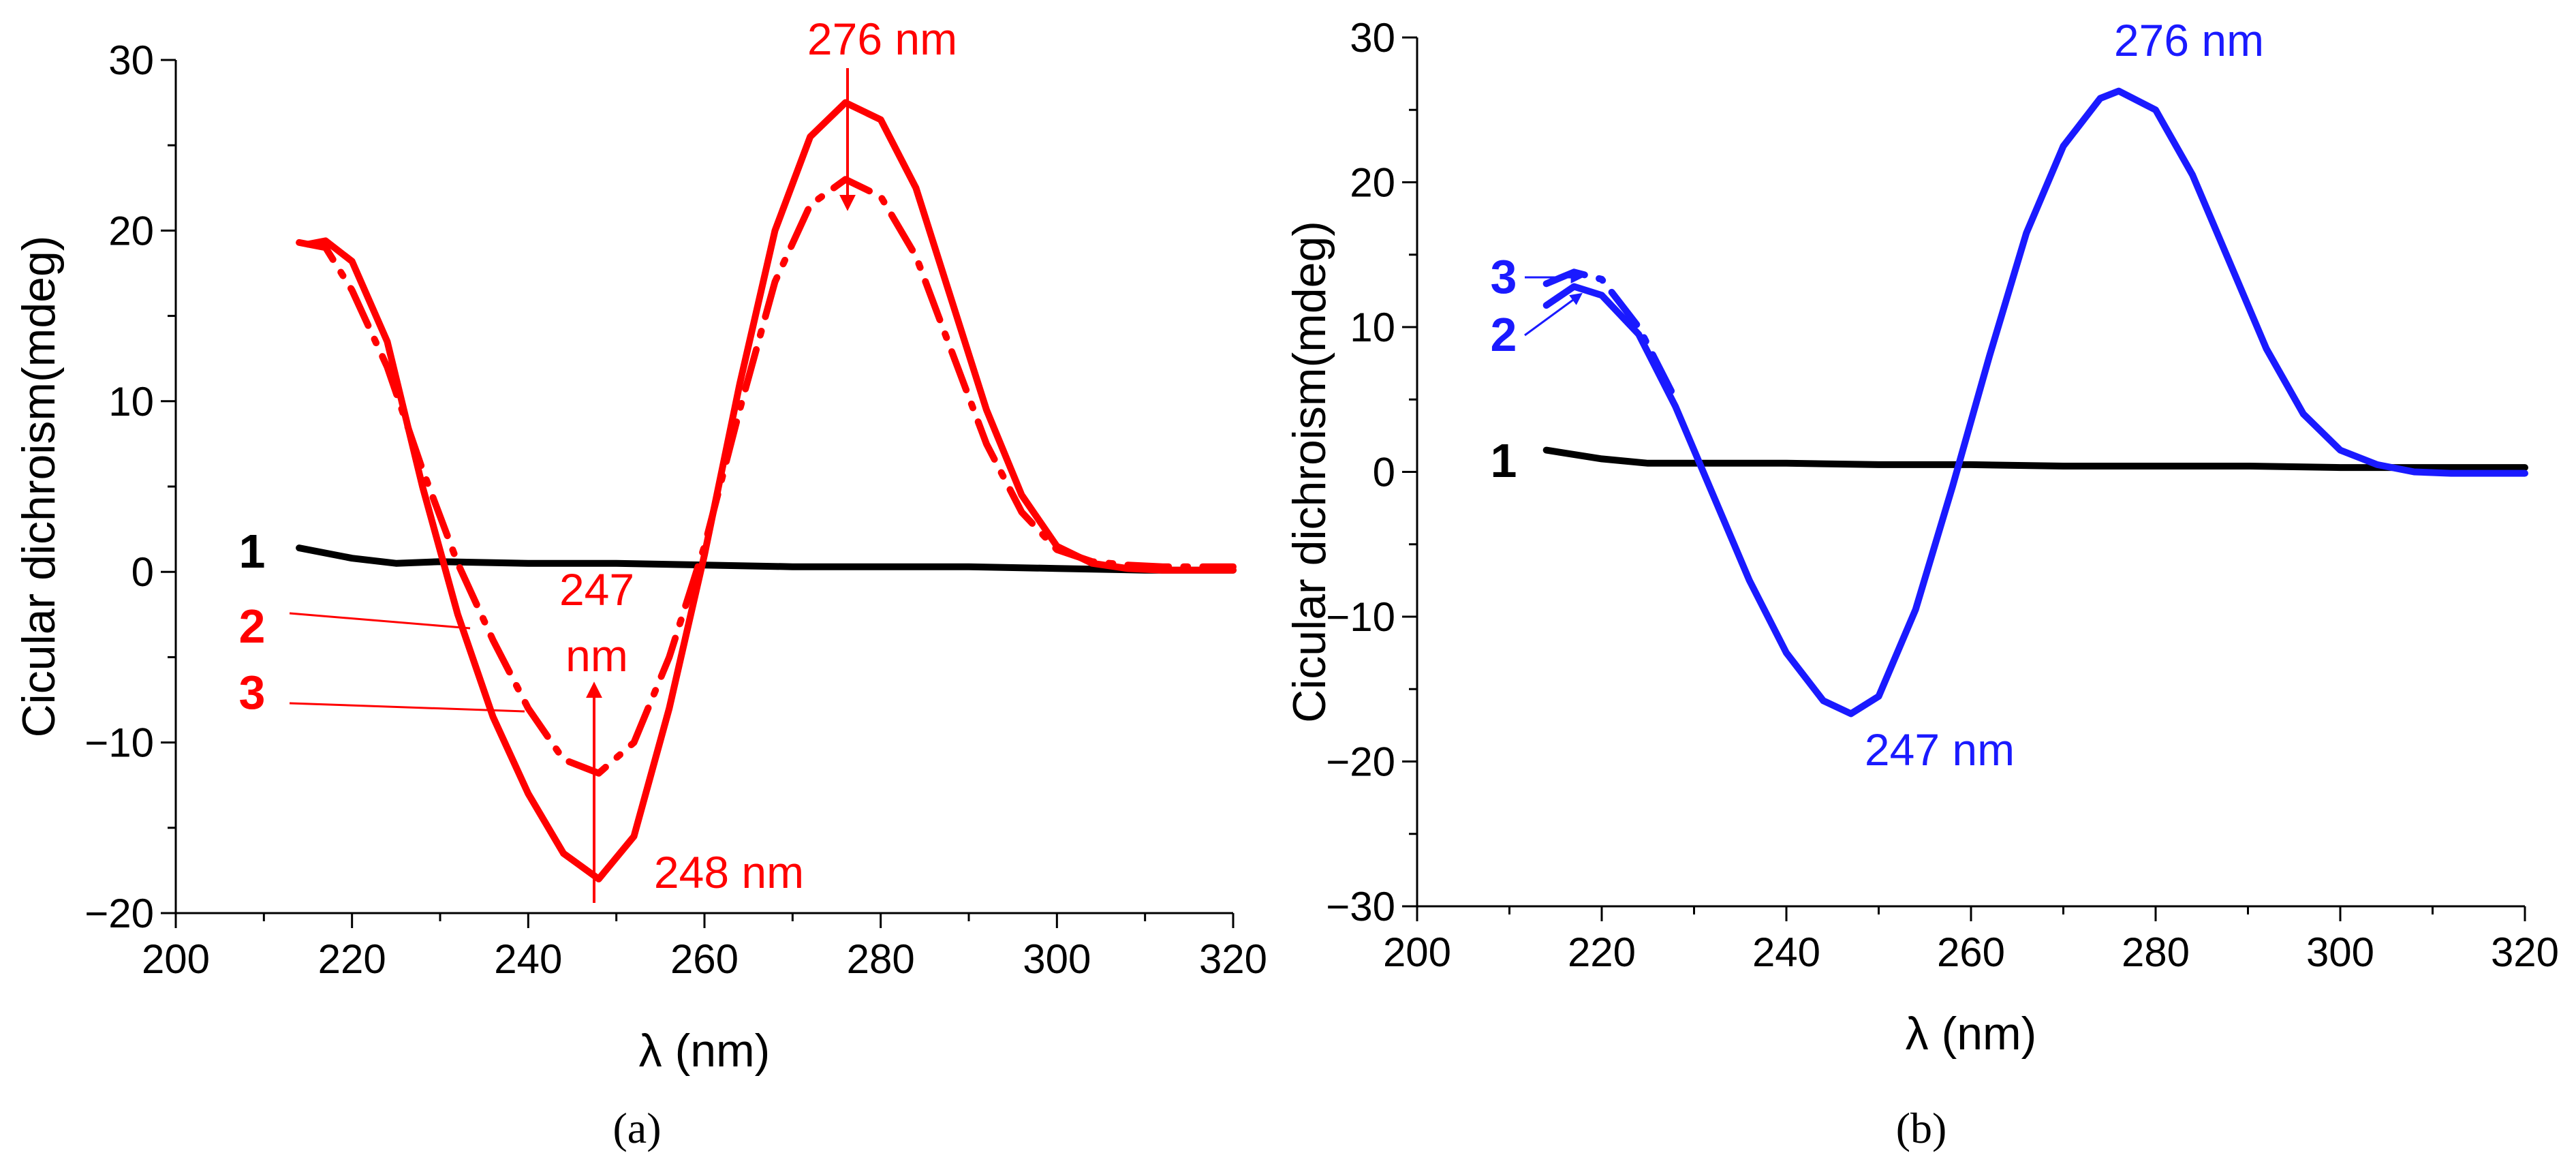 The width and height of the screenshot is (2576, 1170). Describe the element at coordinates (1504, 334) in the screenshot. I see `curve-label-2-b: 2` at that location.